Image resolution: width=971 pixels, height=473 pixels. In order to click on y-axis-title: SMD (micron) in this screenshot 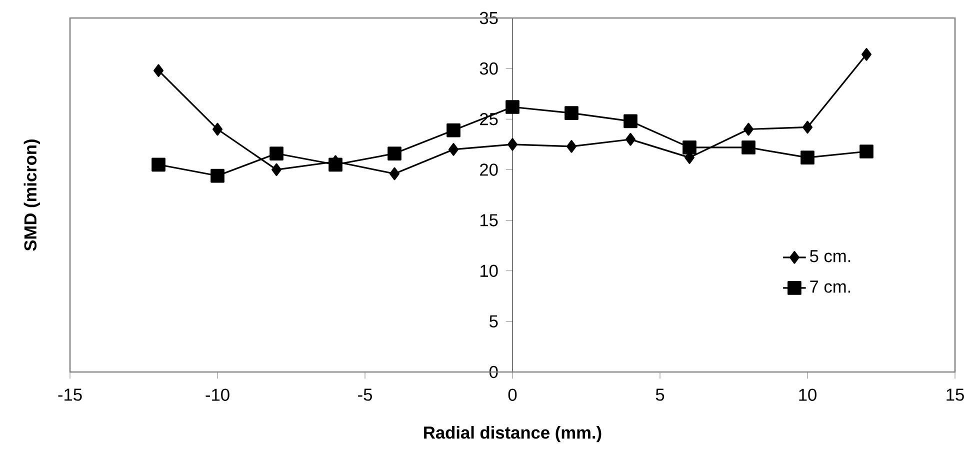, I will do `click(32, 195)`.